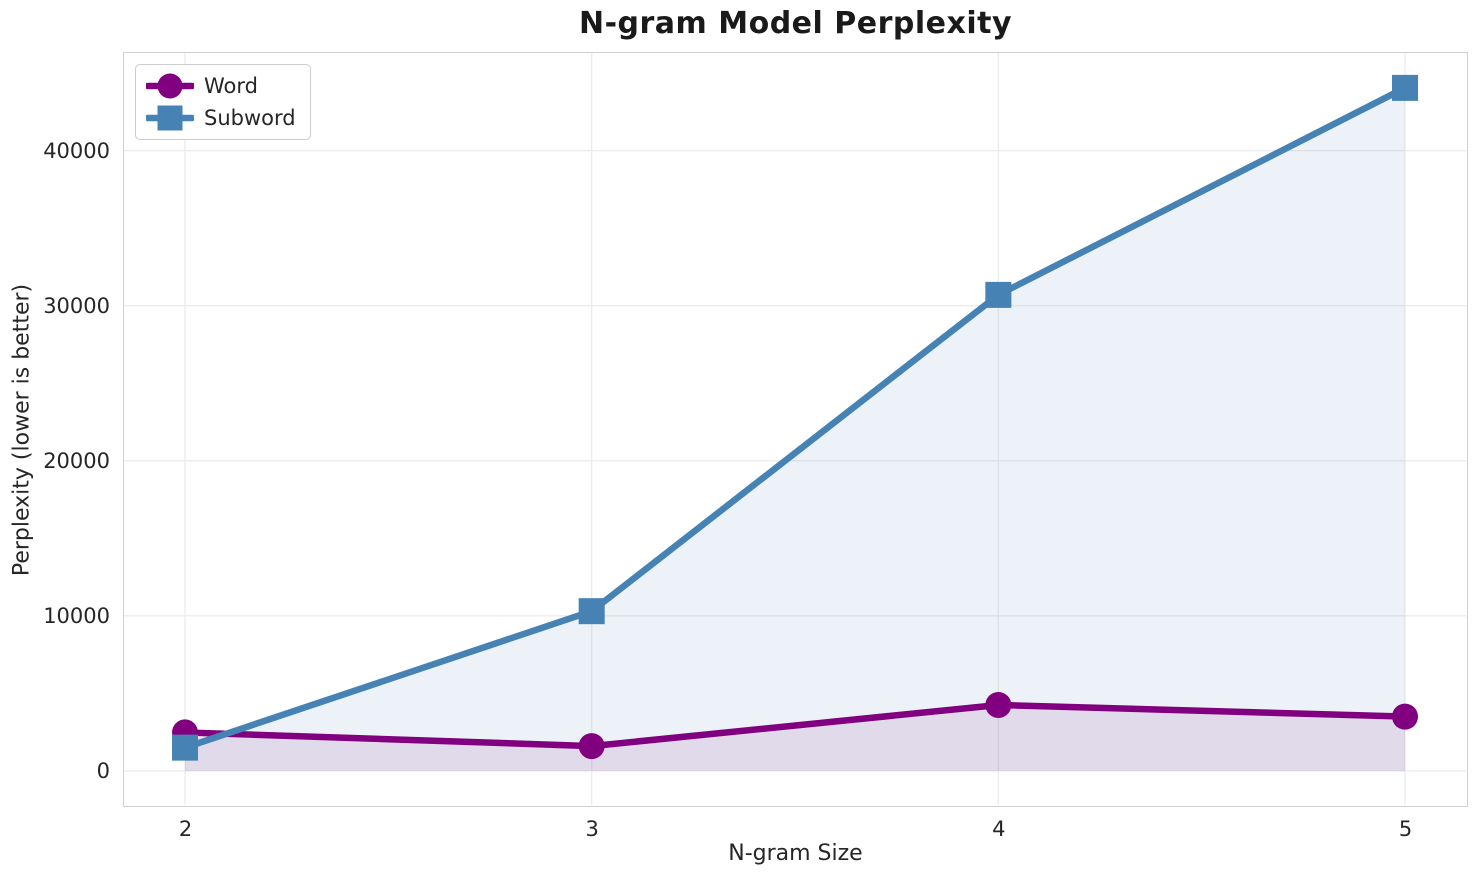 The image size is (1484, 885). What do you see at coordinates (1405, 829) in the screenshot?
I see `x-tick-label: 5` at bounding box center [1405, 829].